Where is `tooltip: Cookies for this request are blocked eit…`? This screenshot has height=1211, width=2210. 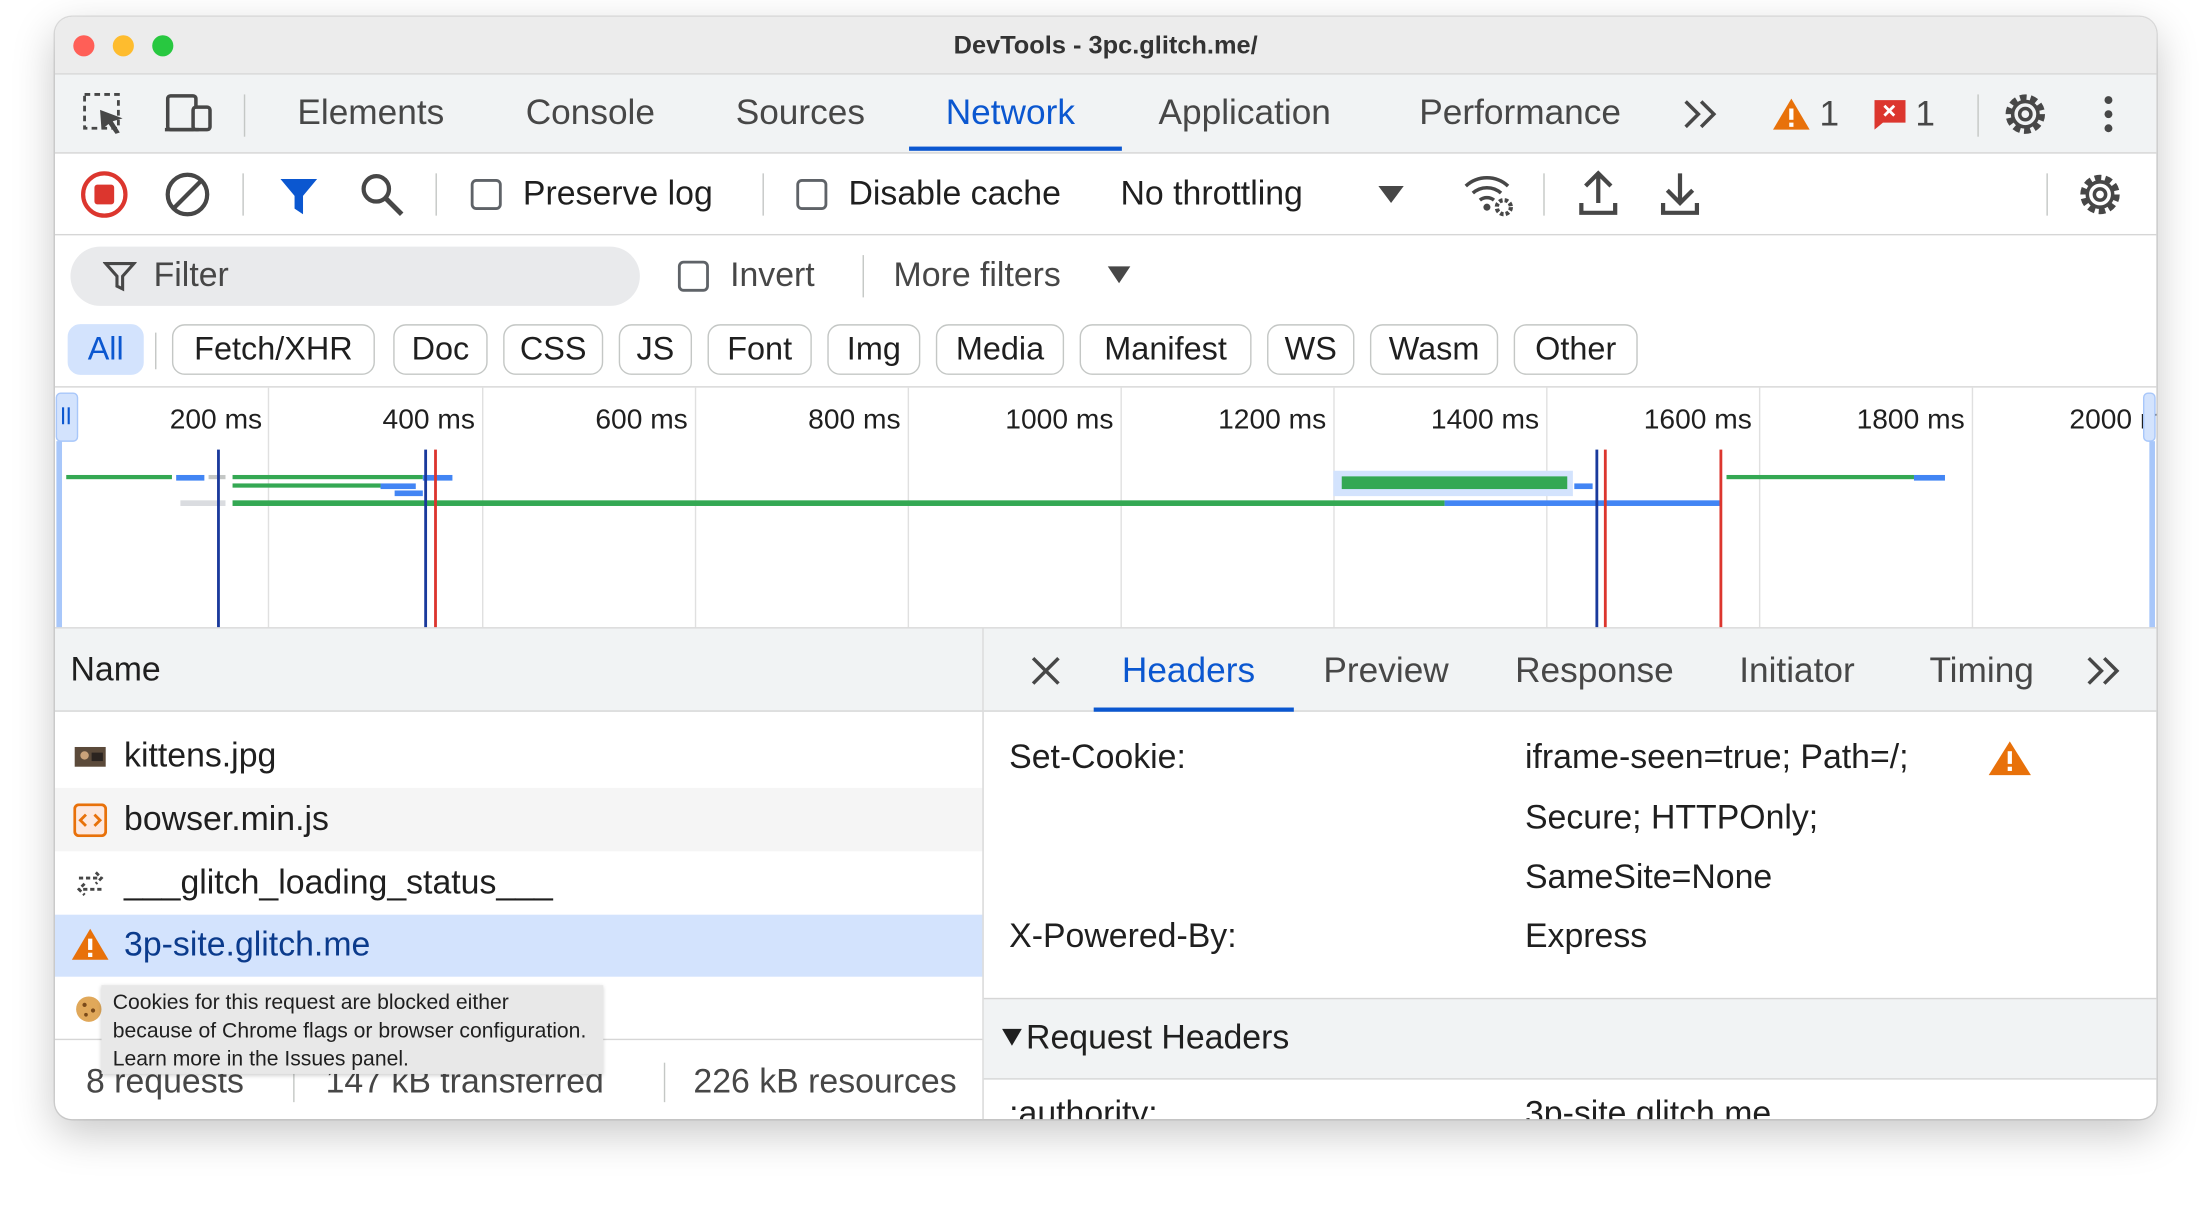 tooltip: Cookies for this request are blocked eit… is located at coordinates (352, 1029).